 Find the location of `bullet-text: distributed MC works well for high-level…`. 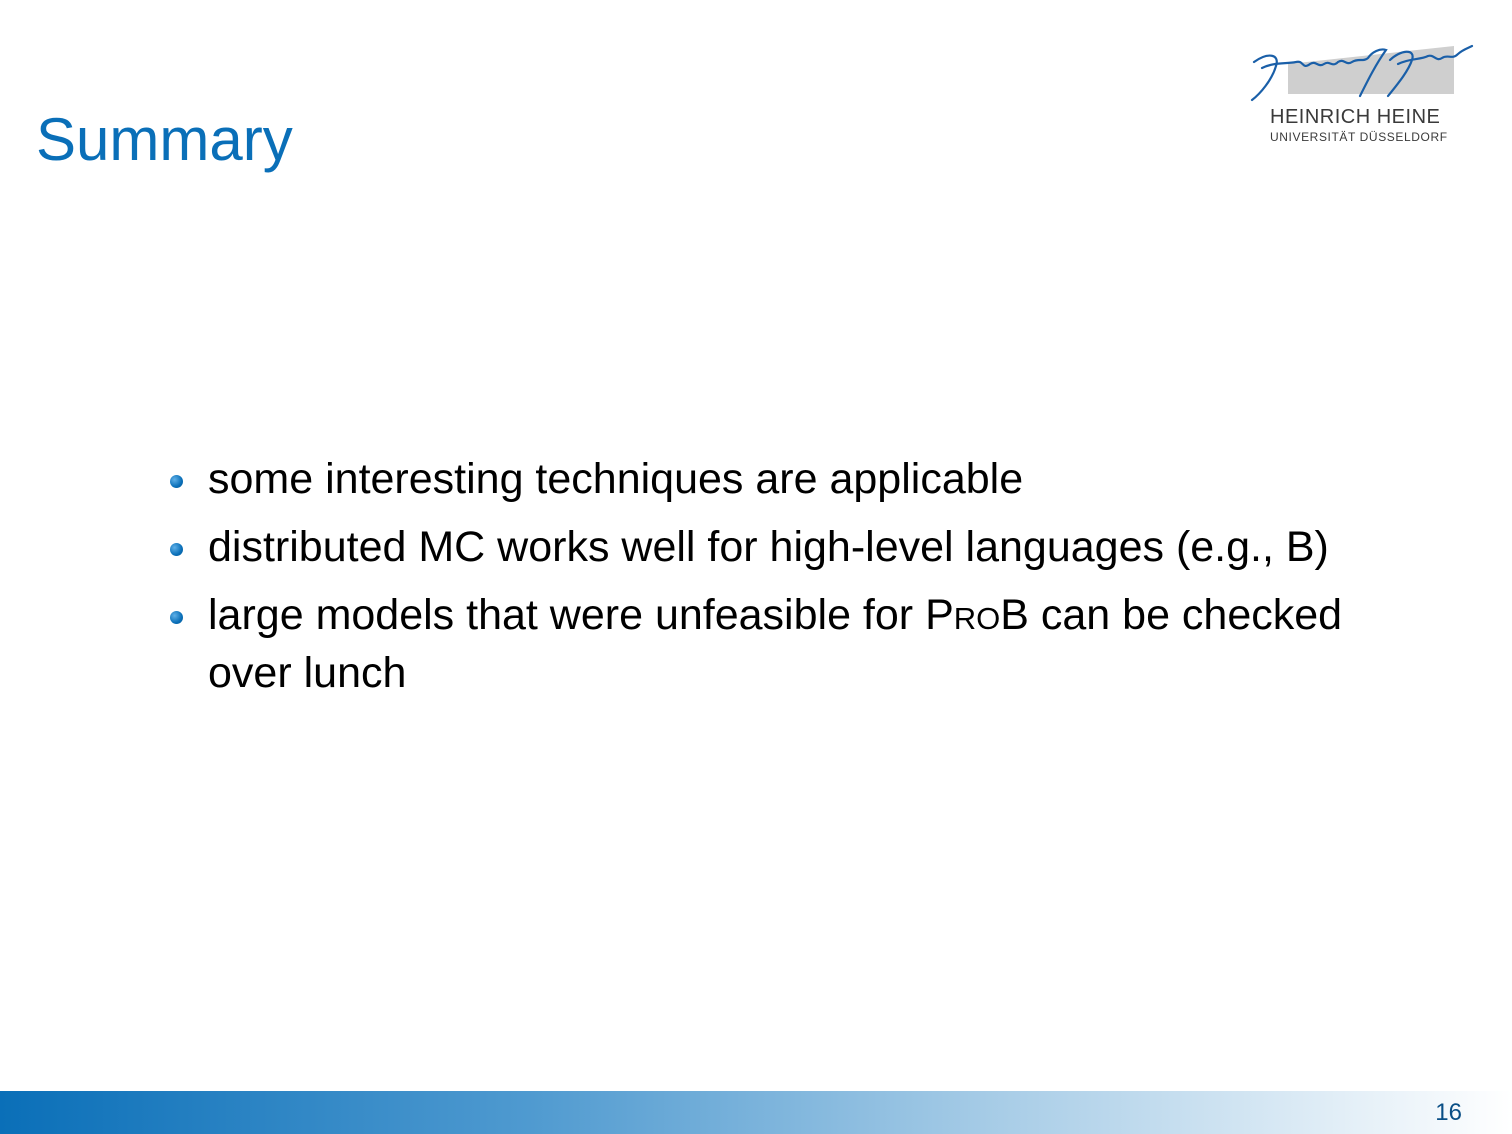

bullet-text: distributed MC works well for high-level… is located at coordinates (768, 547).